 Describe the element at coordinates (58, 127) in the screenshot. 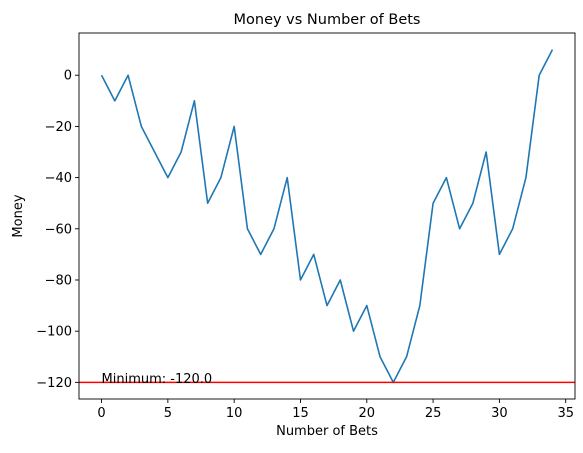

I see `y-tick-label: −20` at that location.